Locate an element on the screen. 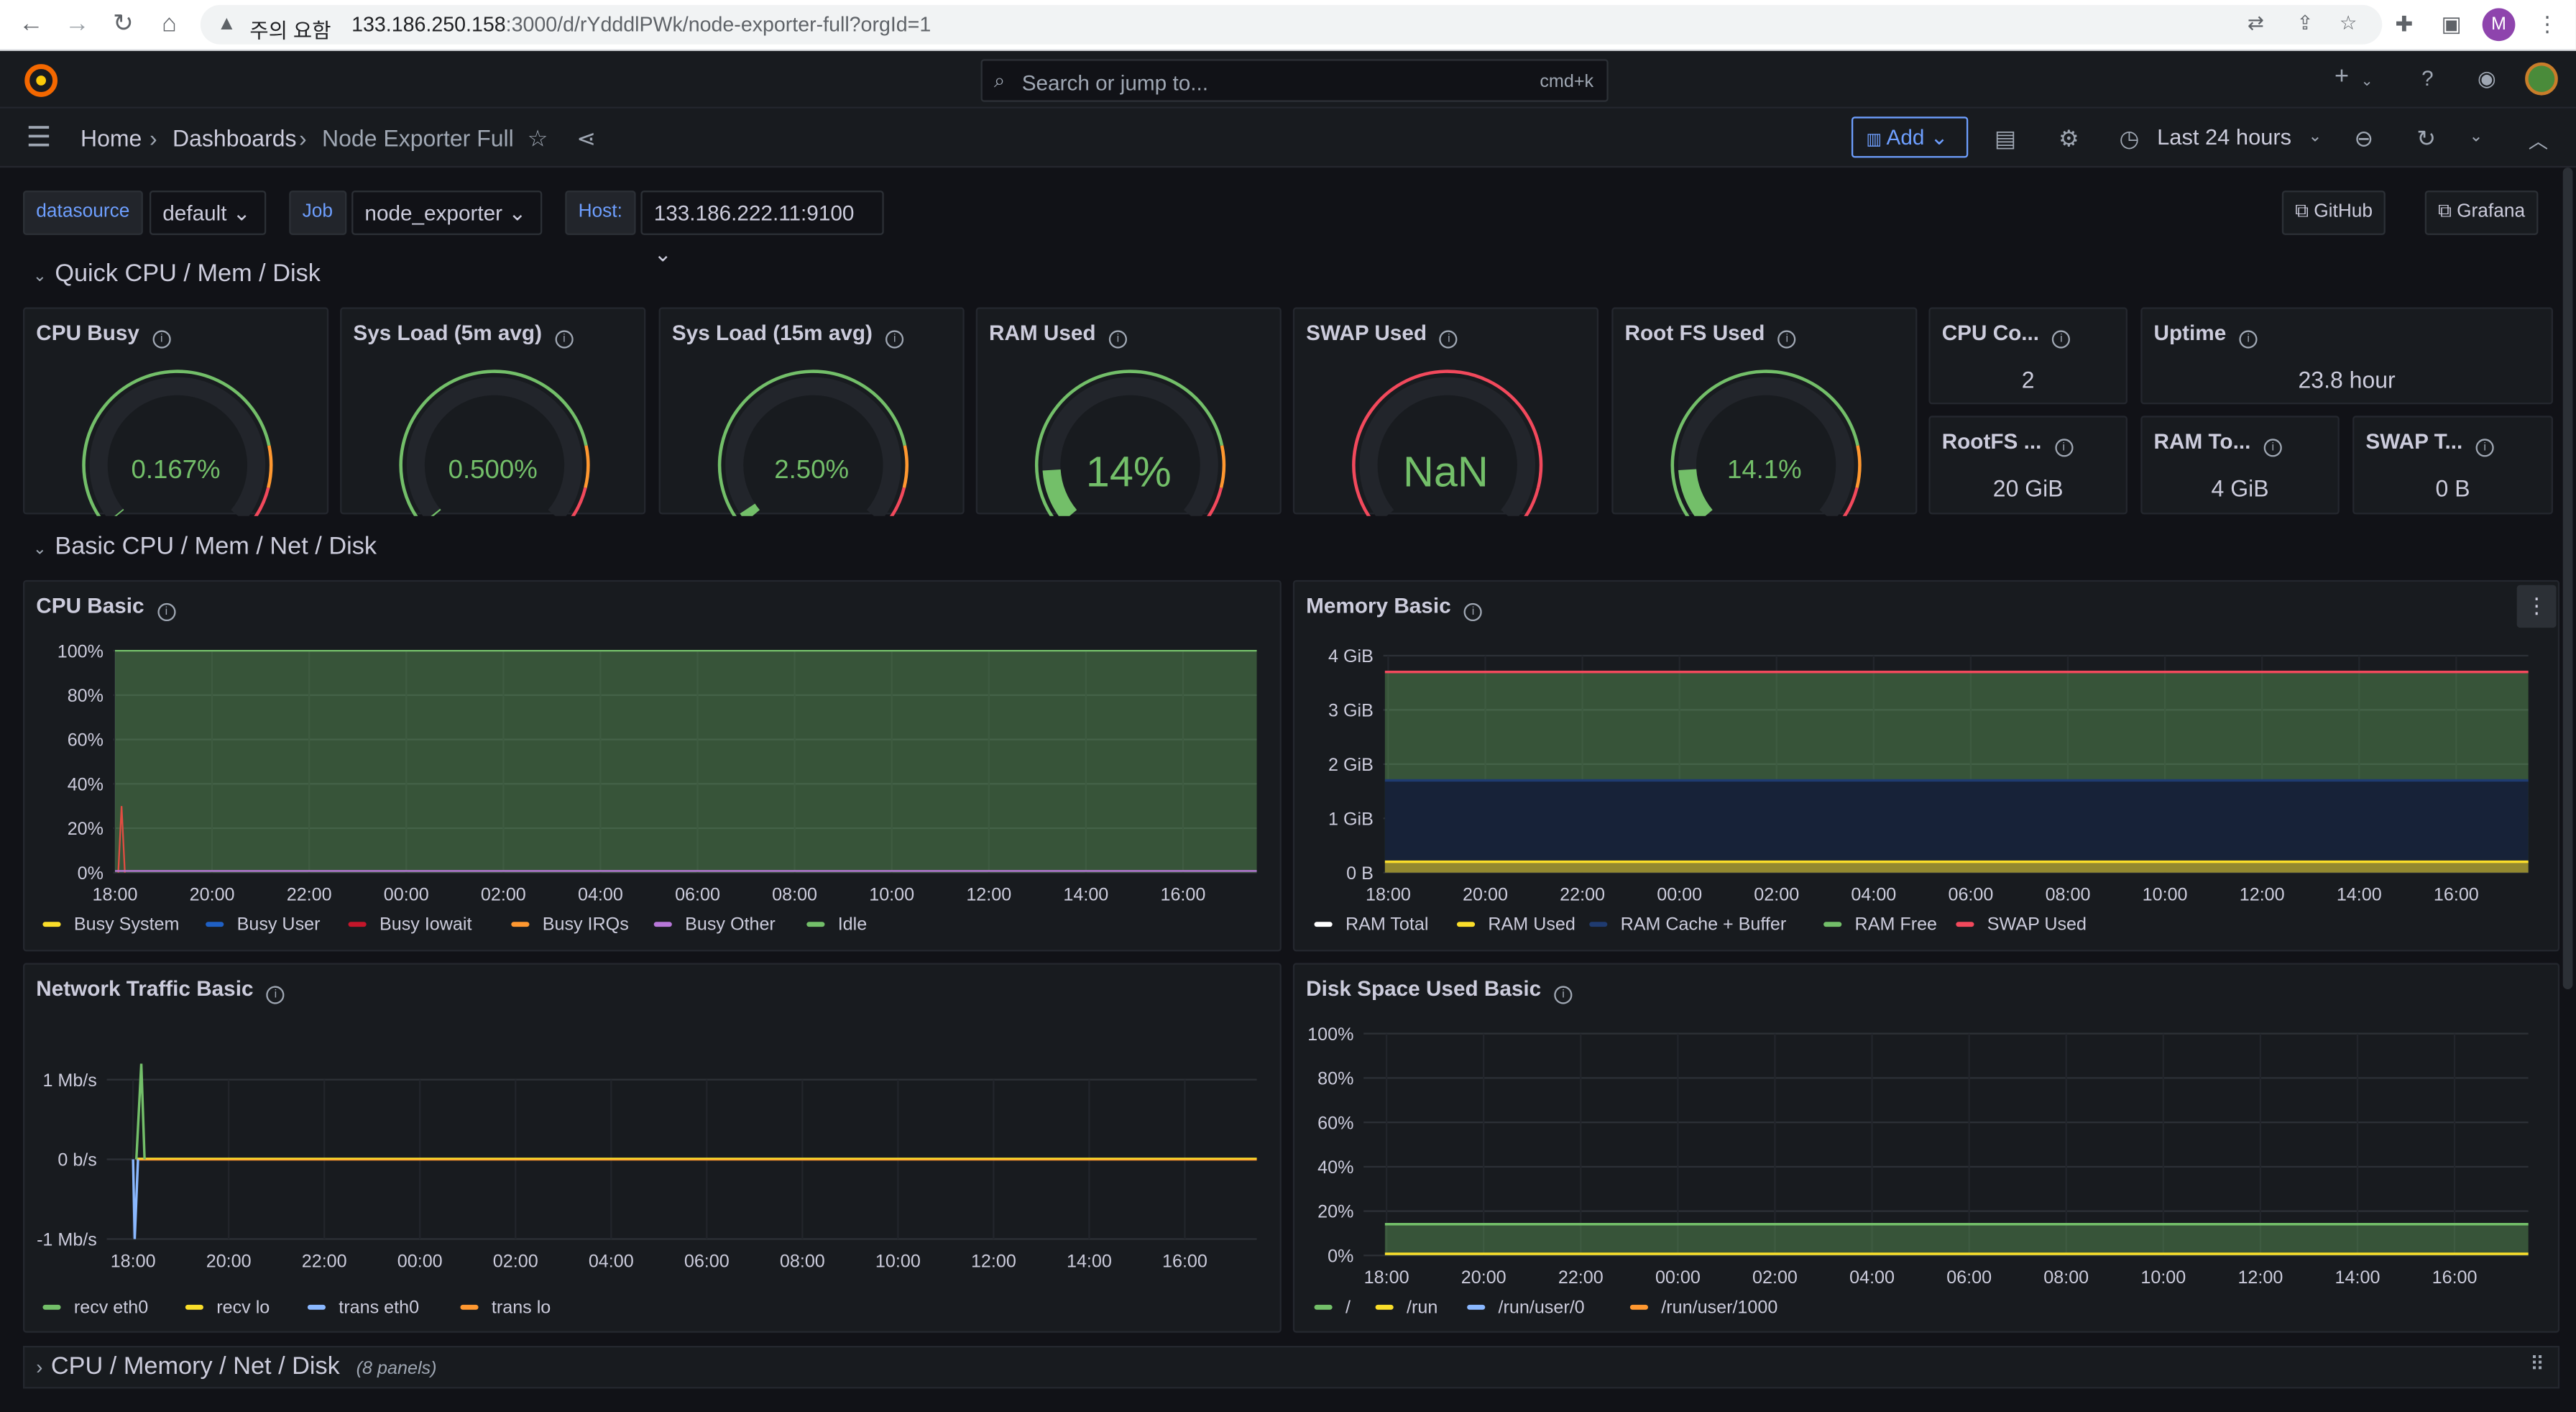  reload-icon: ↻ is located at coordinates (123, 24).